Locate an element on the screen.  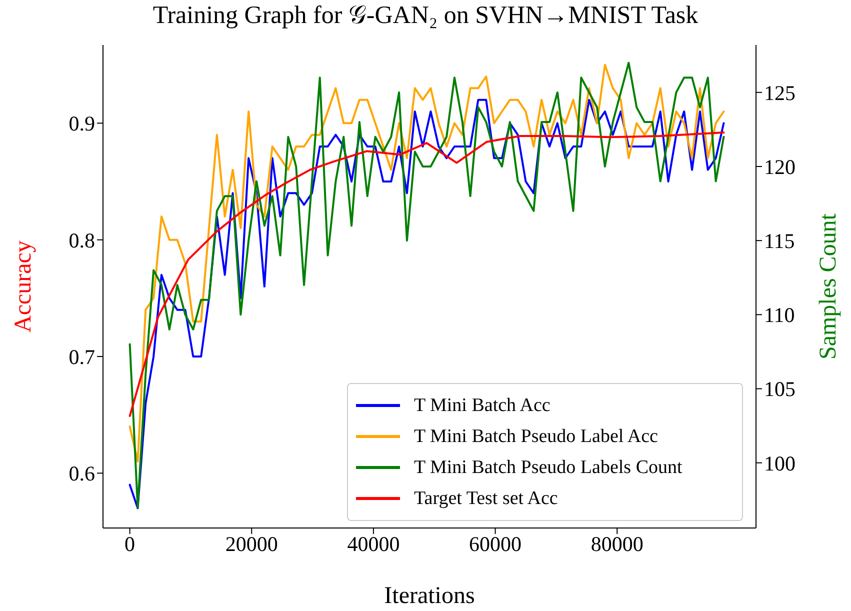
y-tick-label: 0.6 is located at coordinates (81, 474).